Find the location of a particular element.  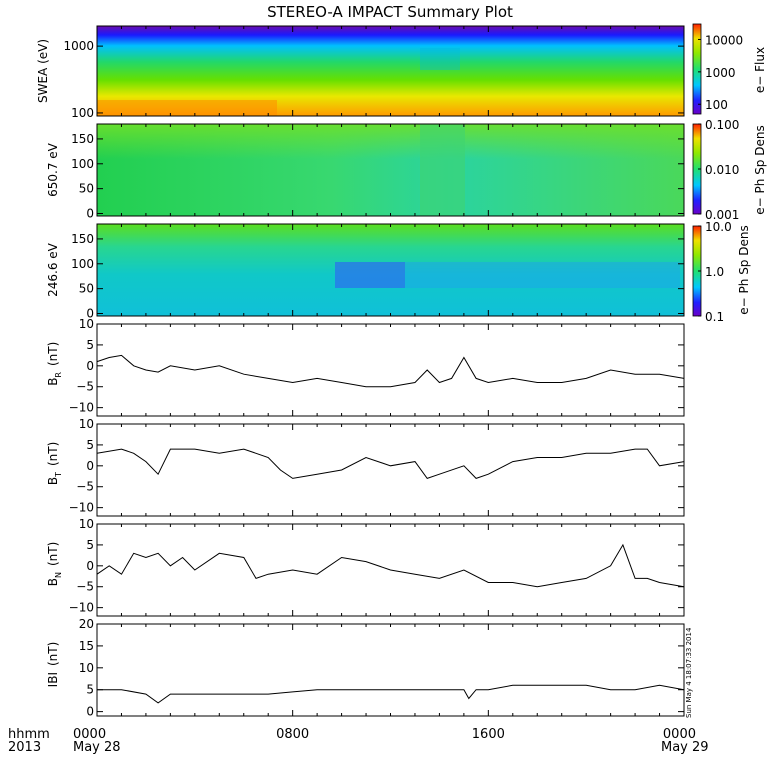

bn-ylabel: BN (nT) is located at coordinates (54, 564).